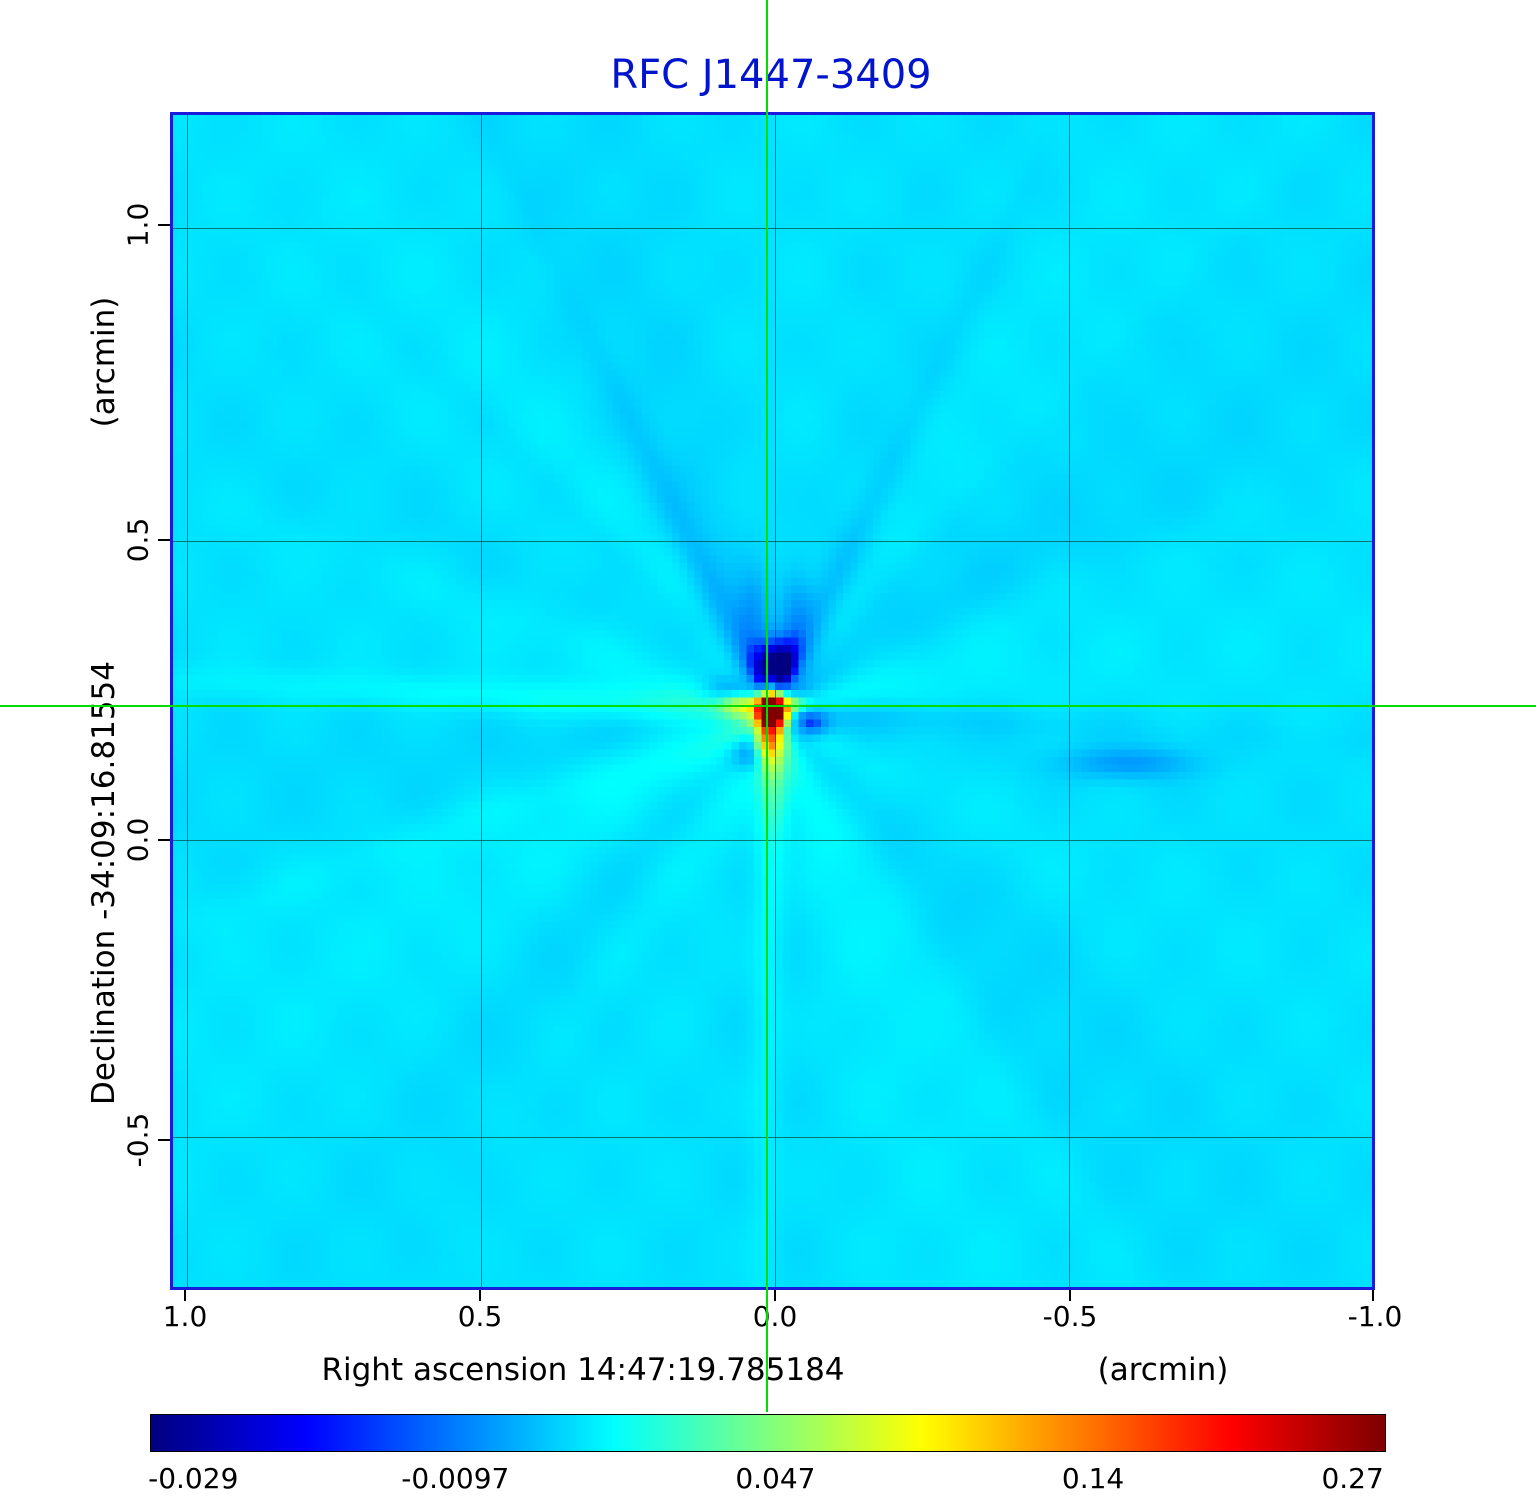  I want to click on x-axis-unit-label: (arcmin), so click(1163, 1370).